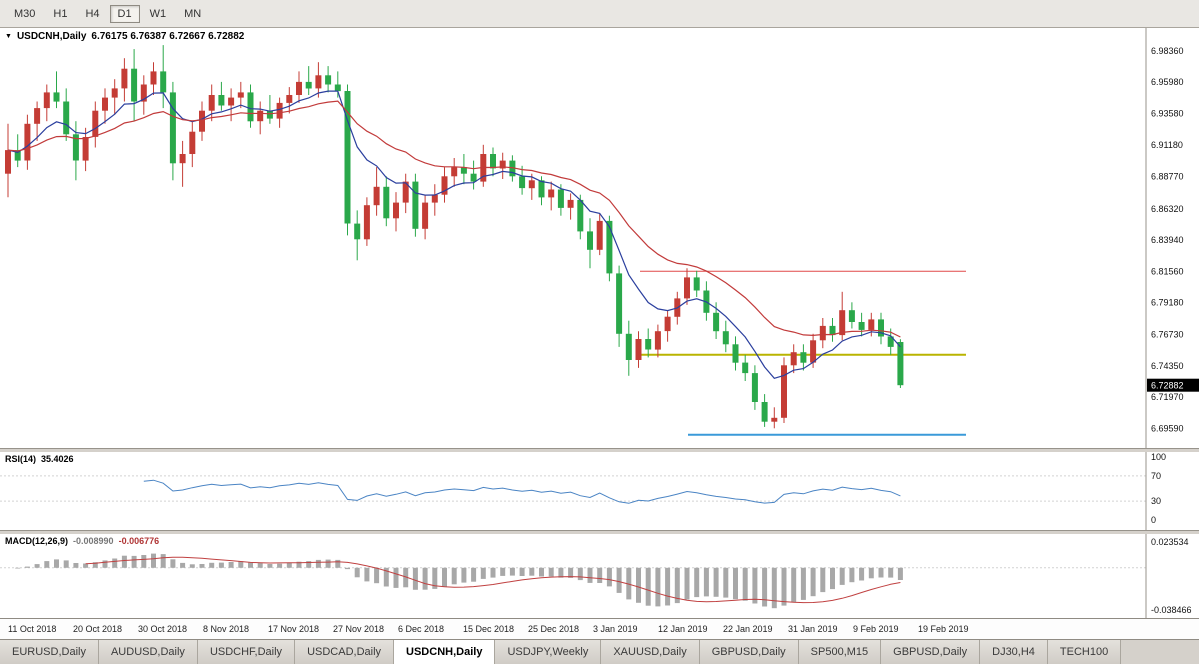 Image resolution: width=1199 pixels, height=664 pixels. Describe the element at coordinates (158, 13) in the screenshot. I see `timeframe-button-w1: W1` at that location.